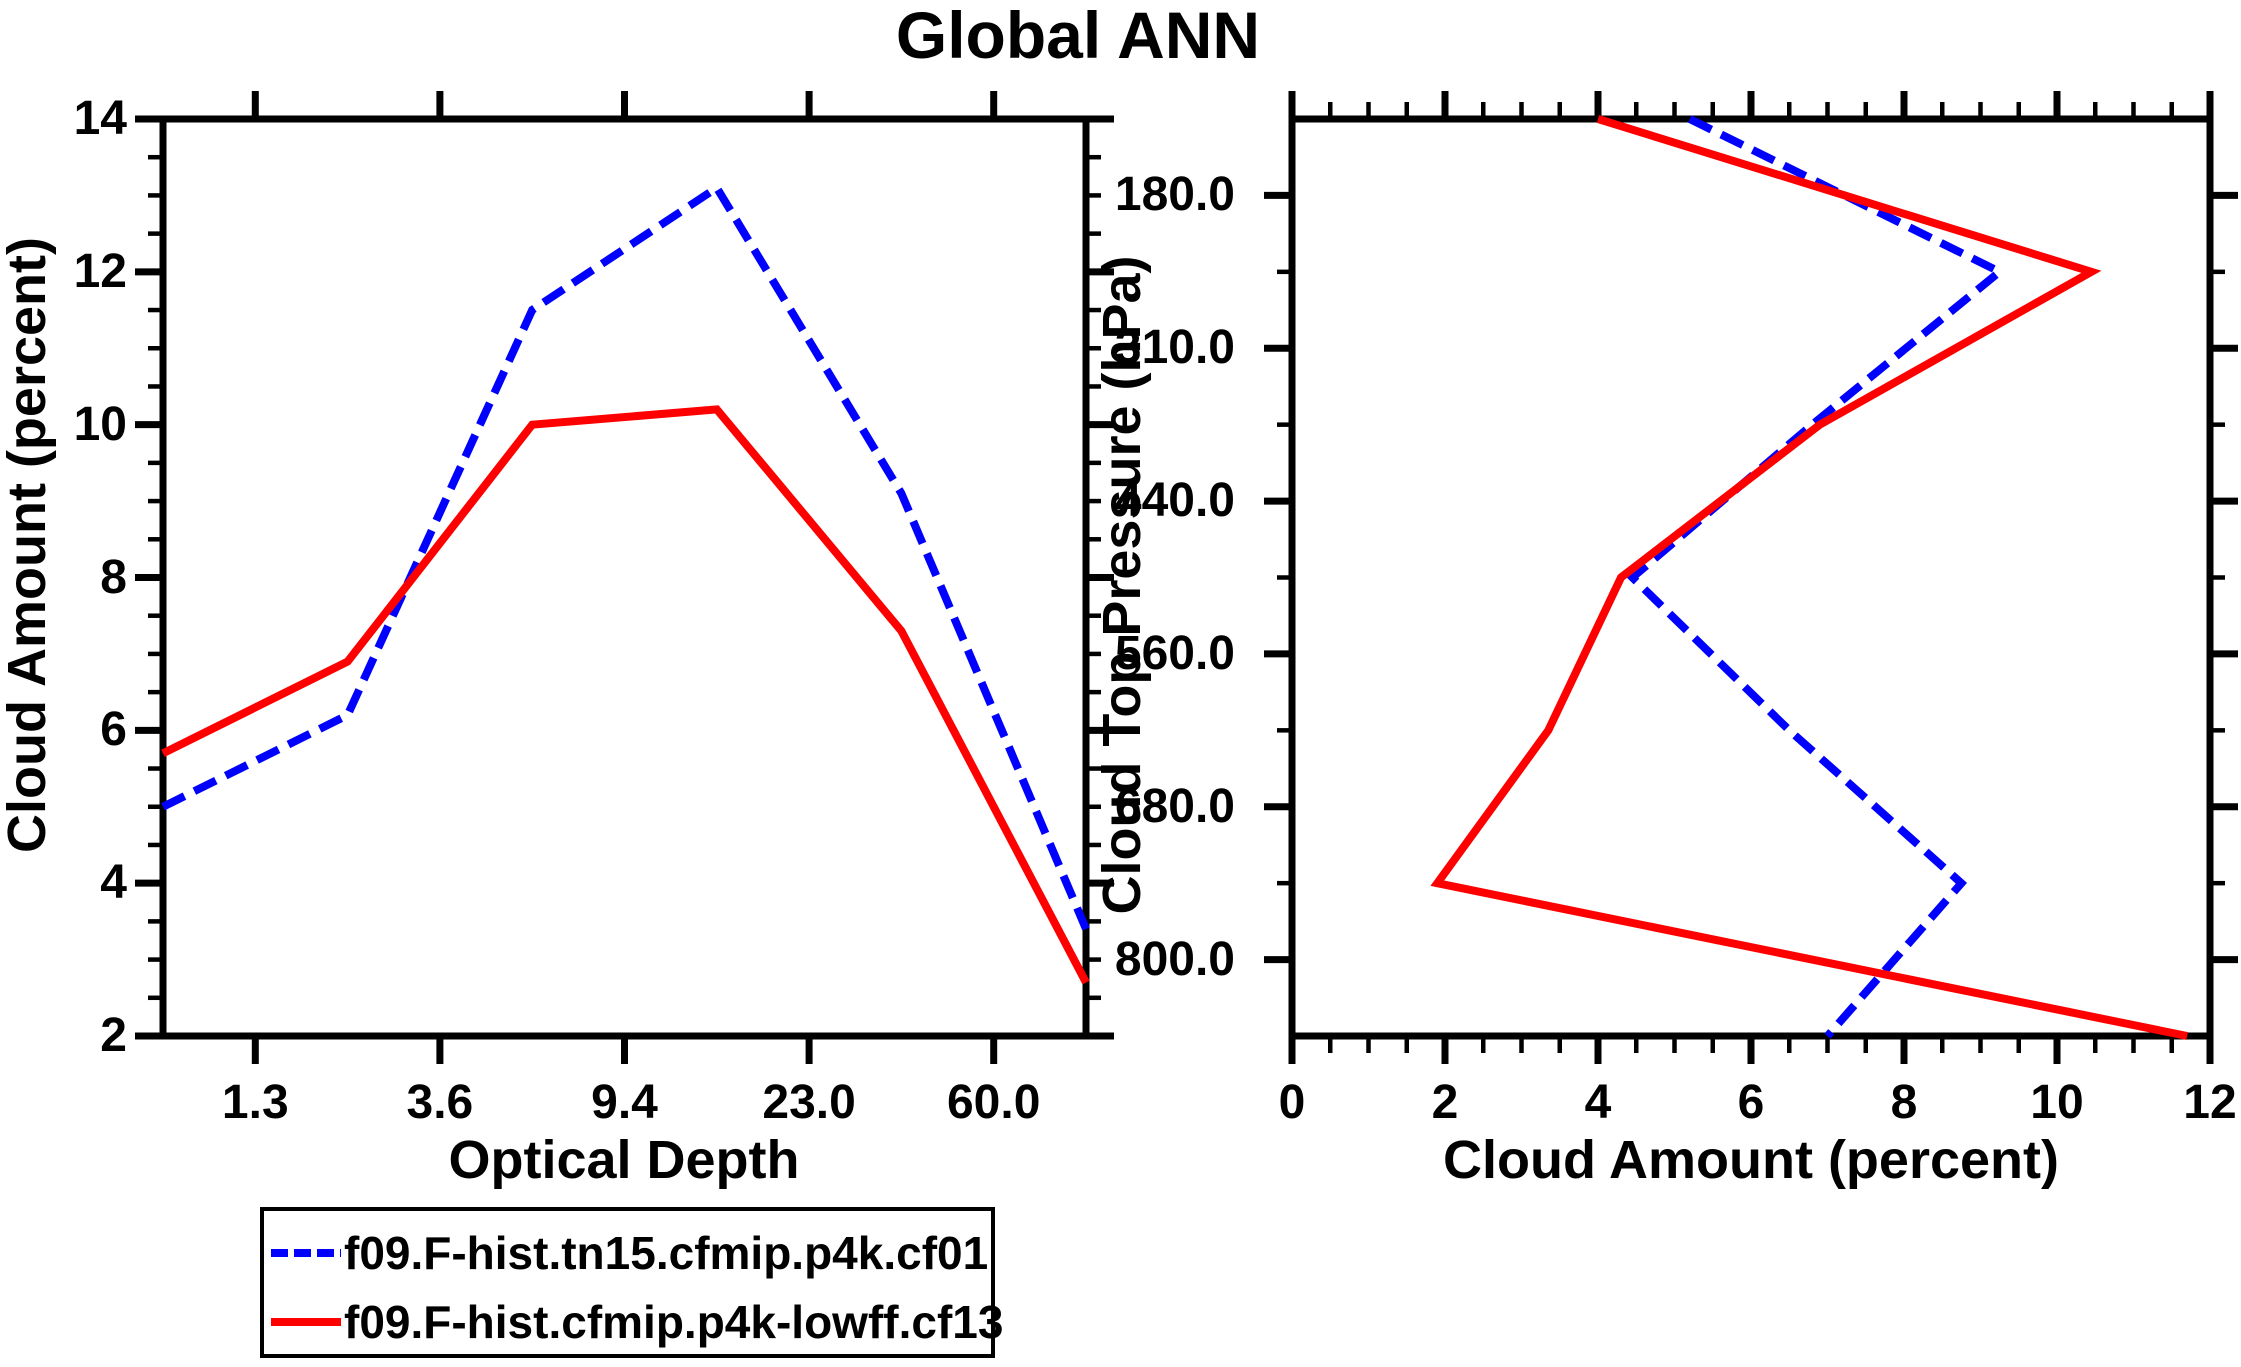 This screenshot has width=2241, height=1367. Describe the element at coordinates (1292, 1102) in the screenshot. I see `right-x-tick-label: 0` at that location.